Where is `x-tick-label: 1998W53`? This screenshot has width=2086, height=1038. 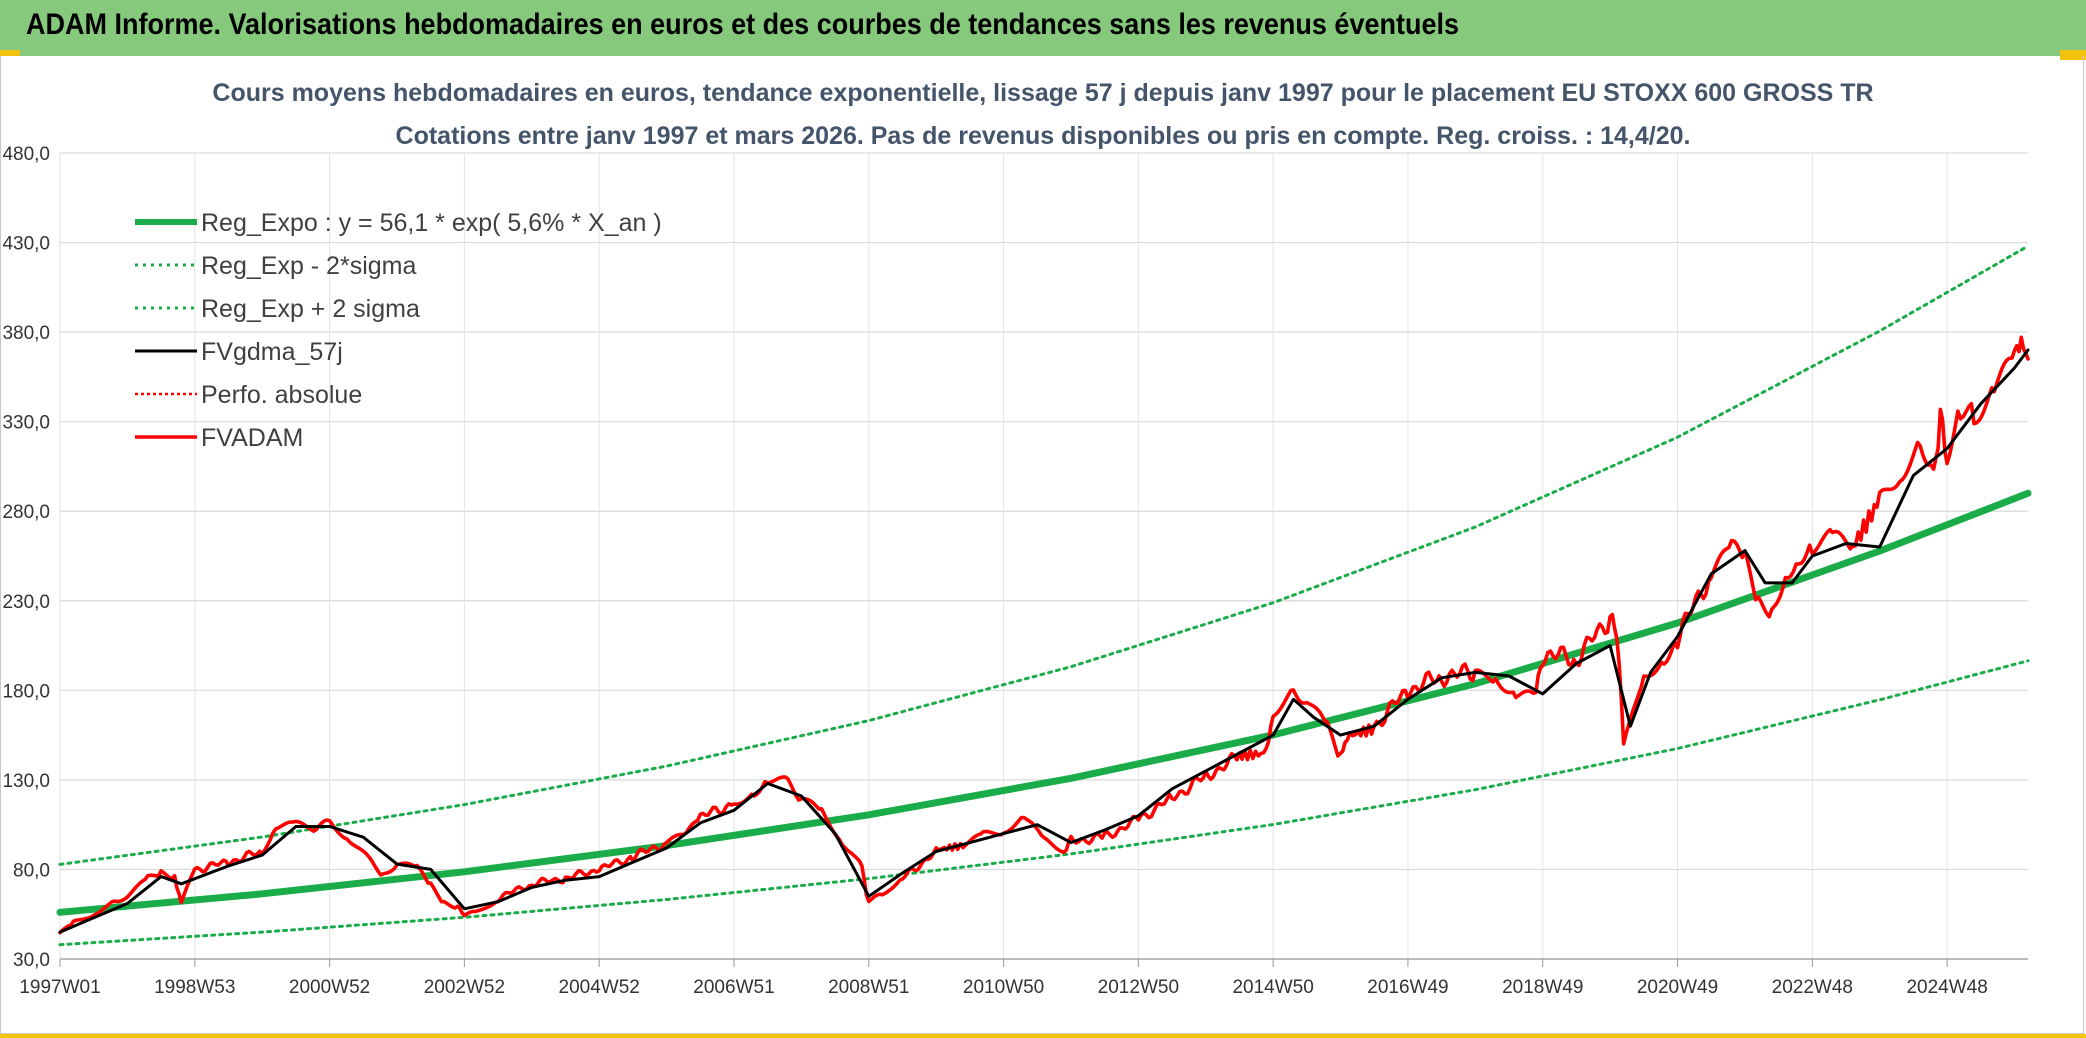
x-tick-label: 1998W53 is located at coordinates (194, 987).